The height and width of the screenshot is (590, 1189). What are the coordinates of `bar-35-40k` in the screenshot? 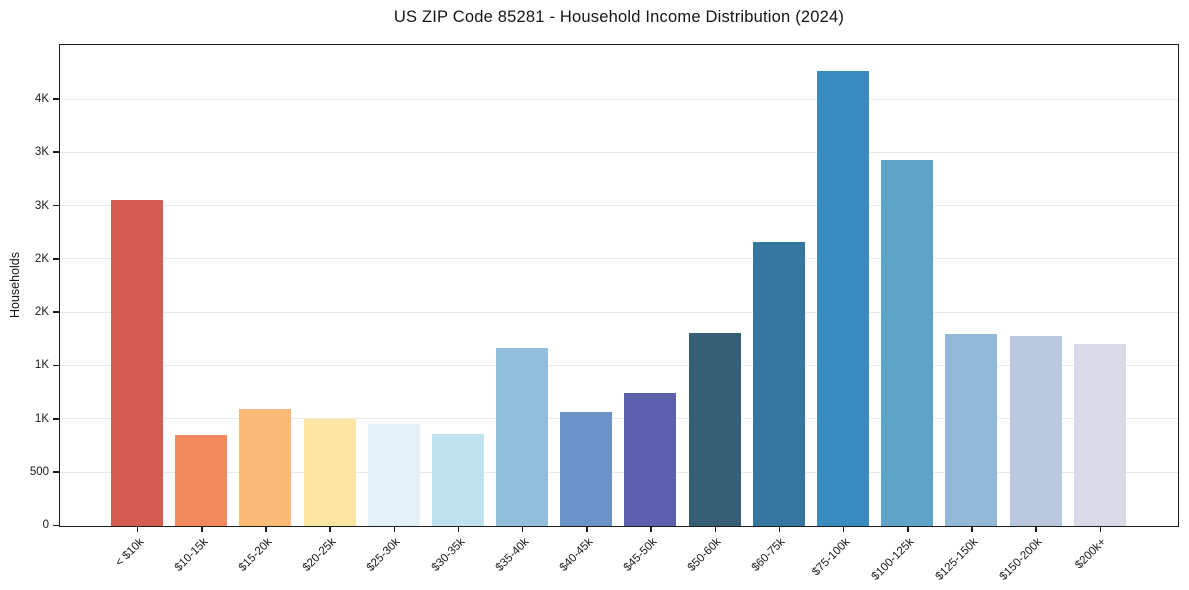 It's located at (522, 436).